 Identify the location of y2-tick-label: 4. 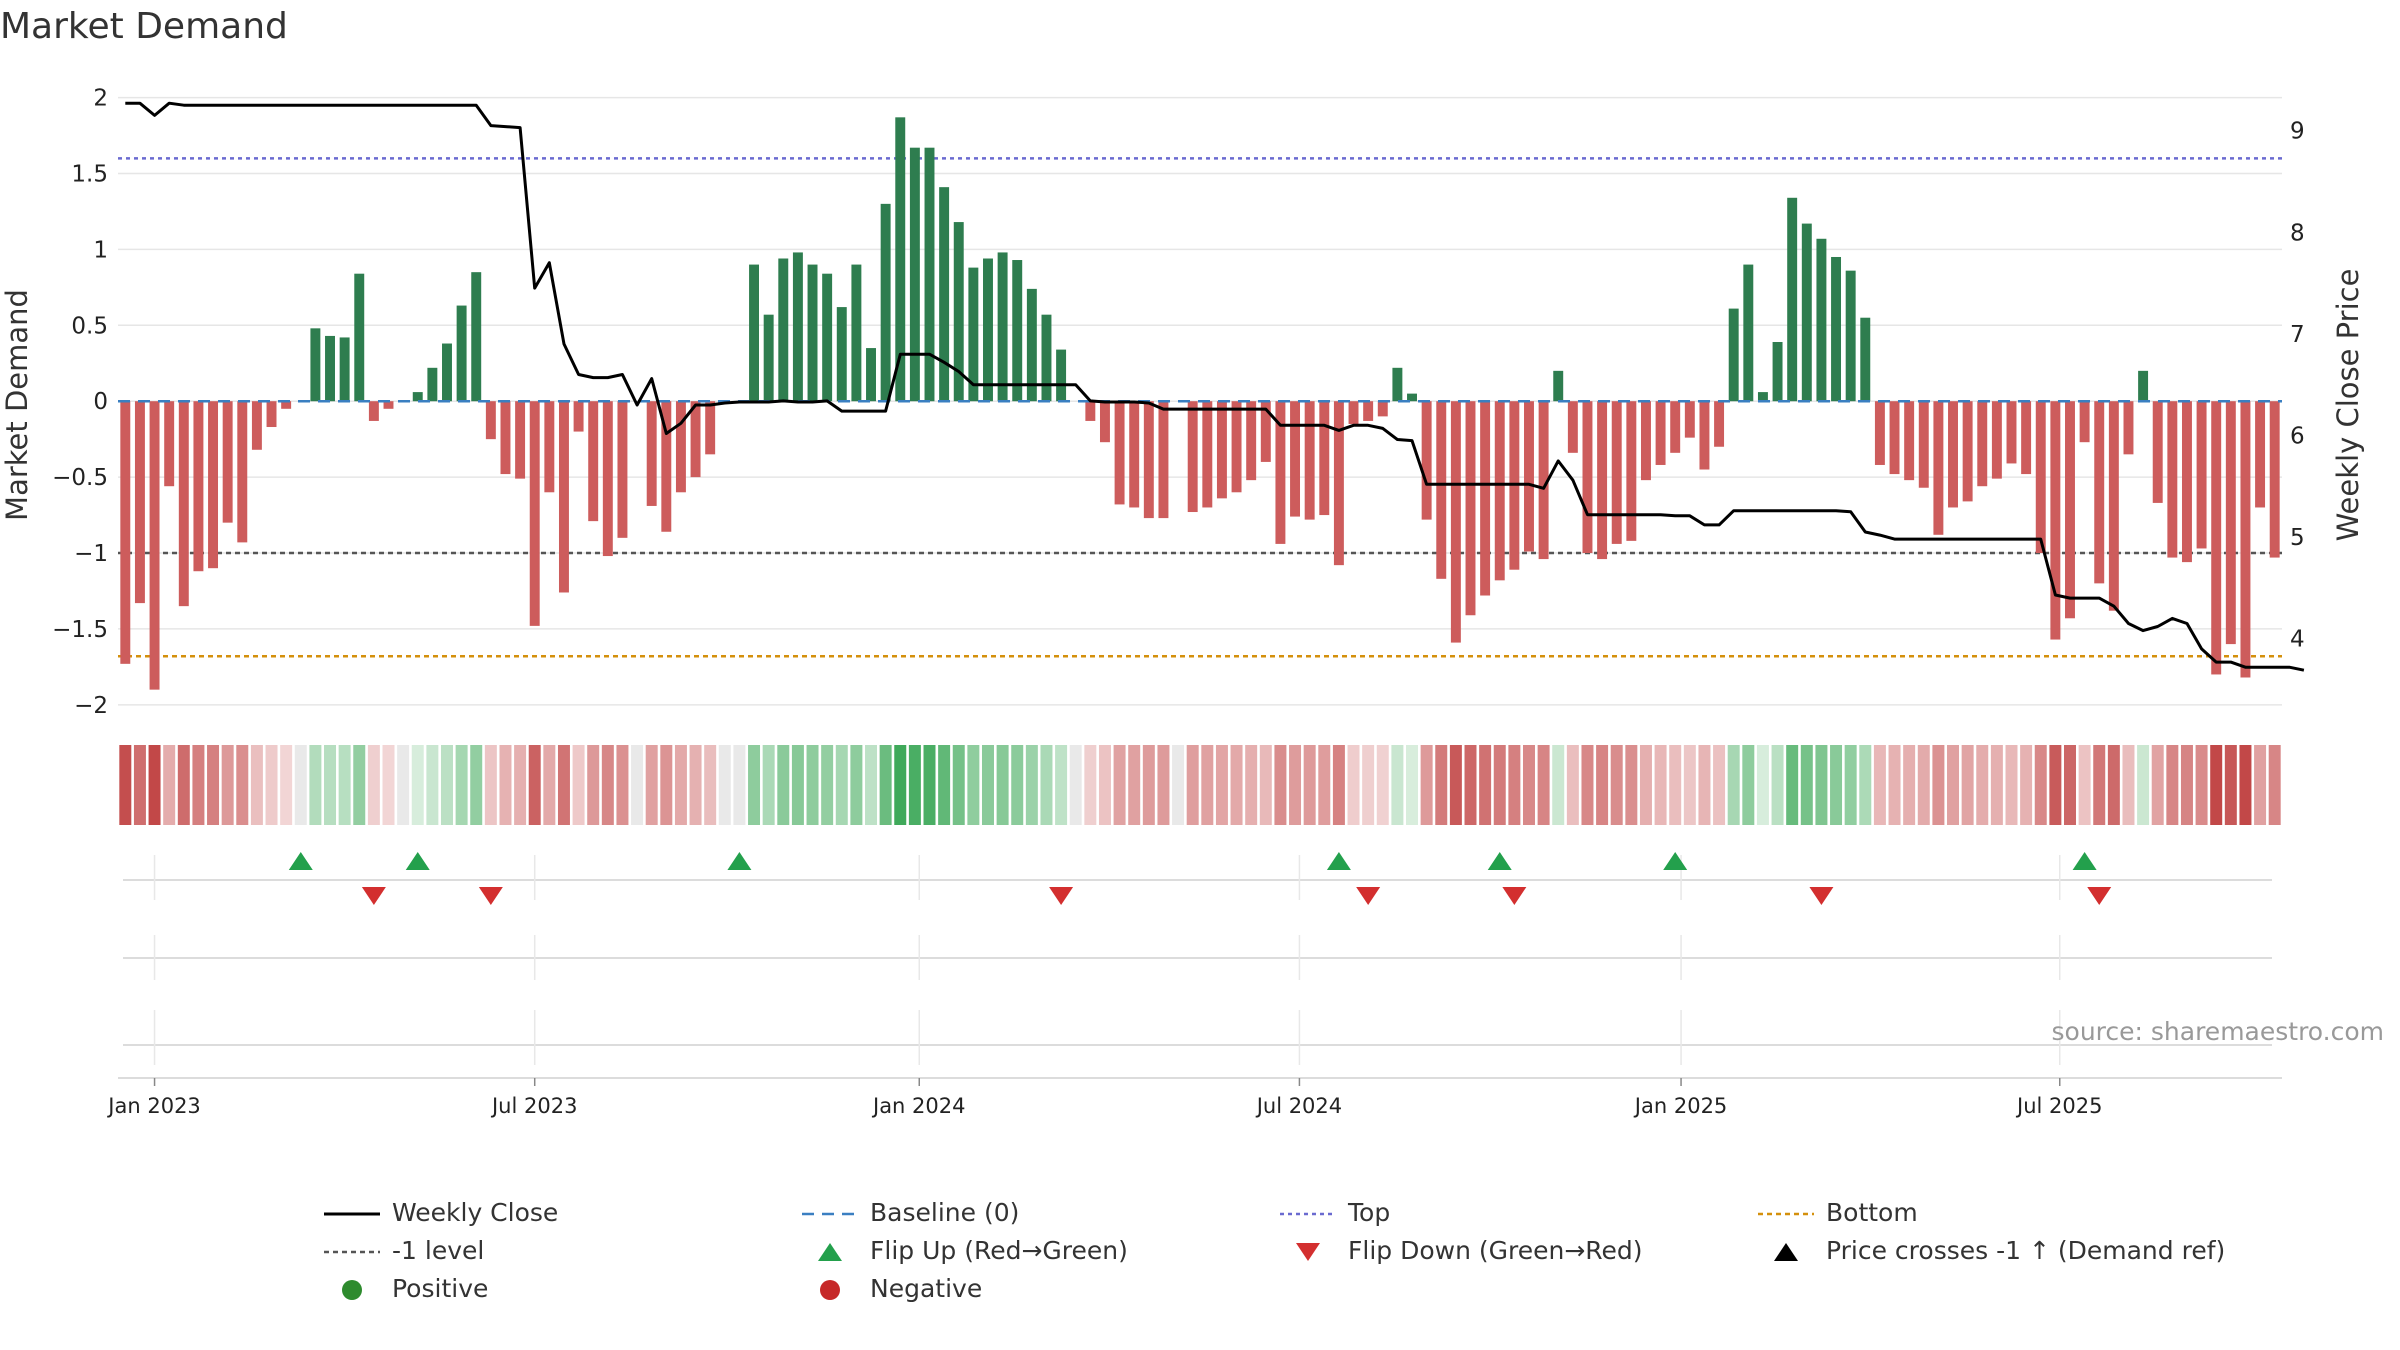
(2297, 640).